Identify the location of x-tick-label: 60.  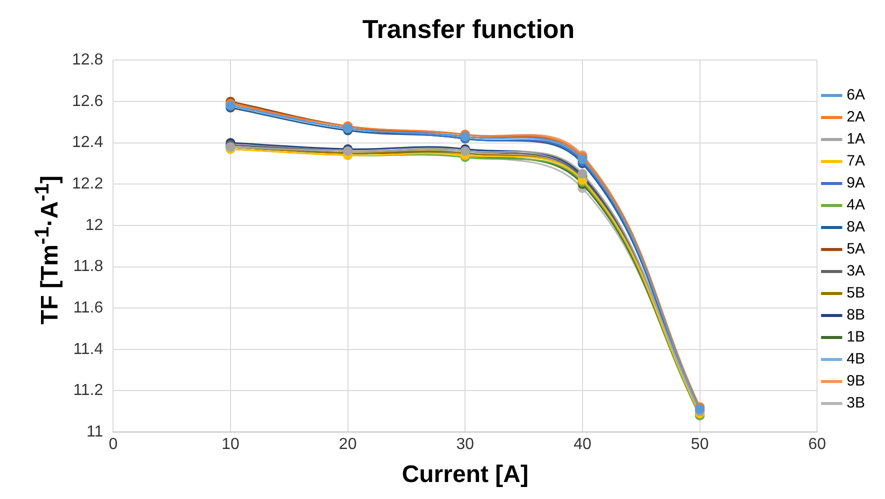
(817, 445).